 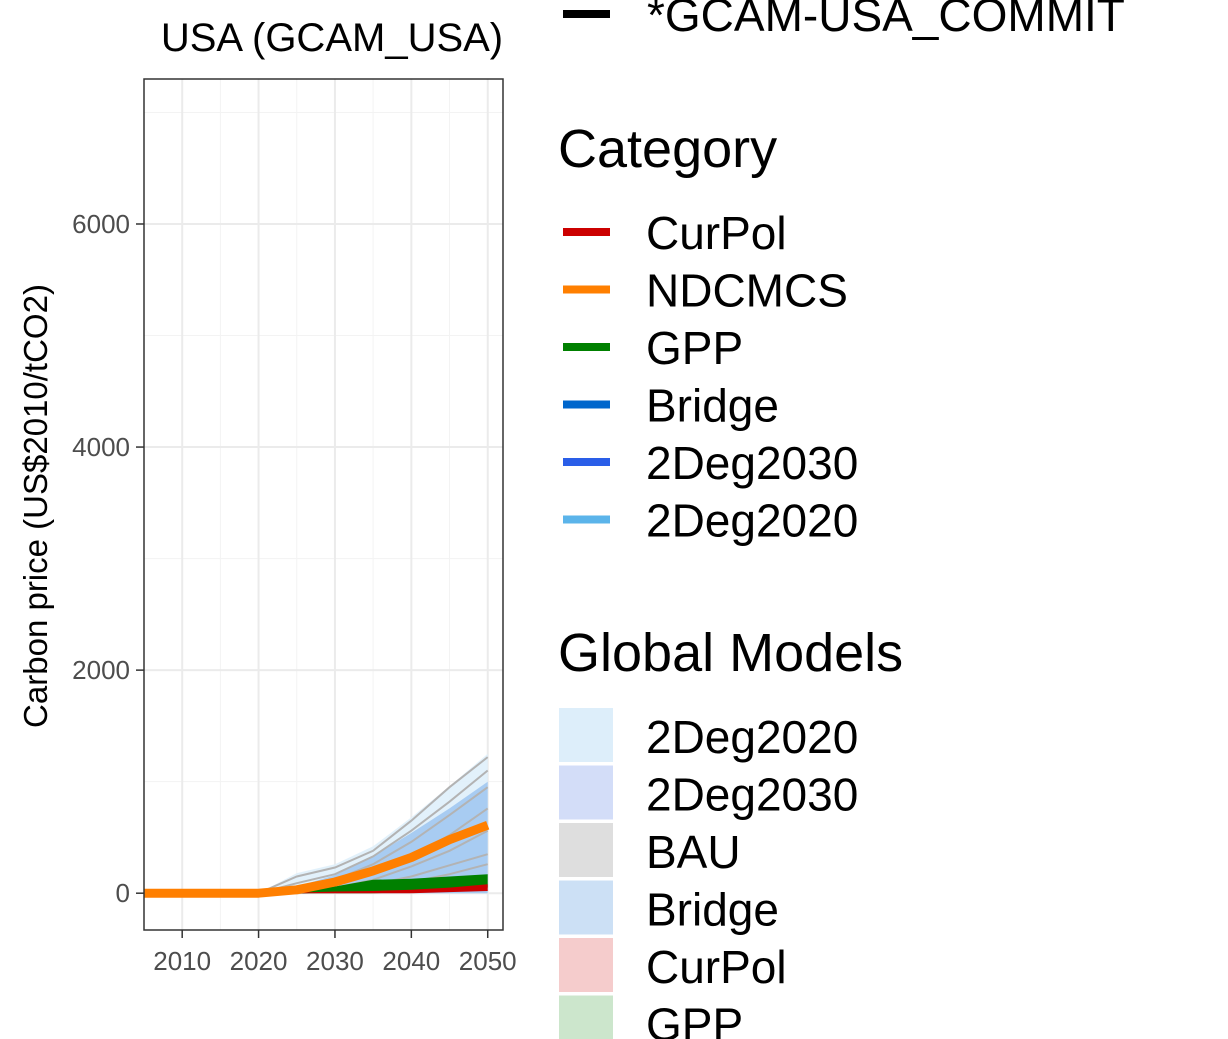 What do you see at coordinates (586, 850) in the screenshot?
I see `global-models-legend-key-bau` at bounding box center [586, 850].